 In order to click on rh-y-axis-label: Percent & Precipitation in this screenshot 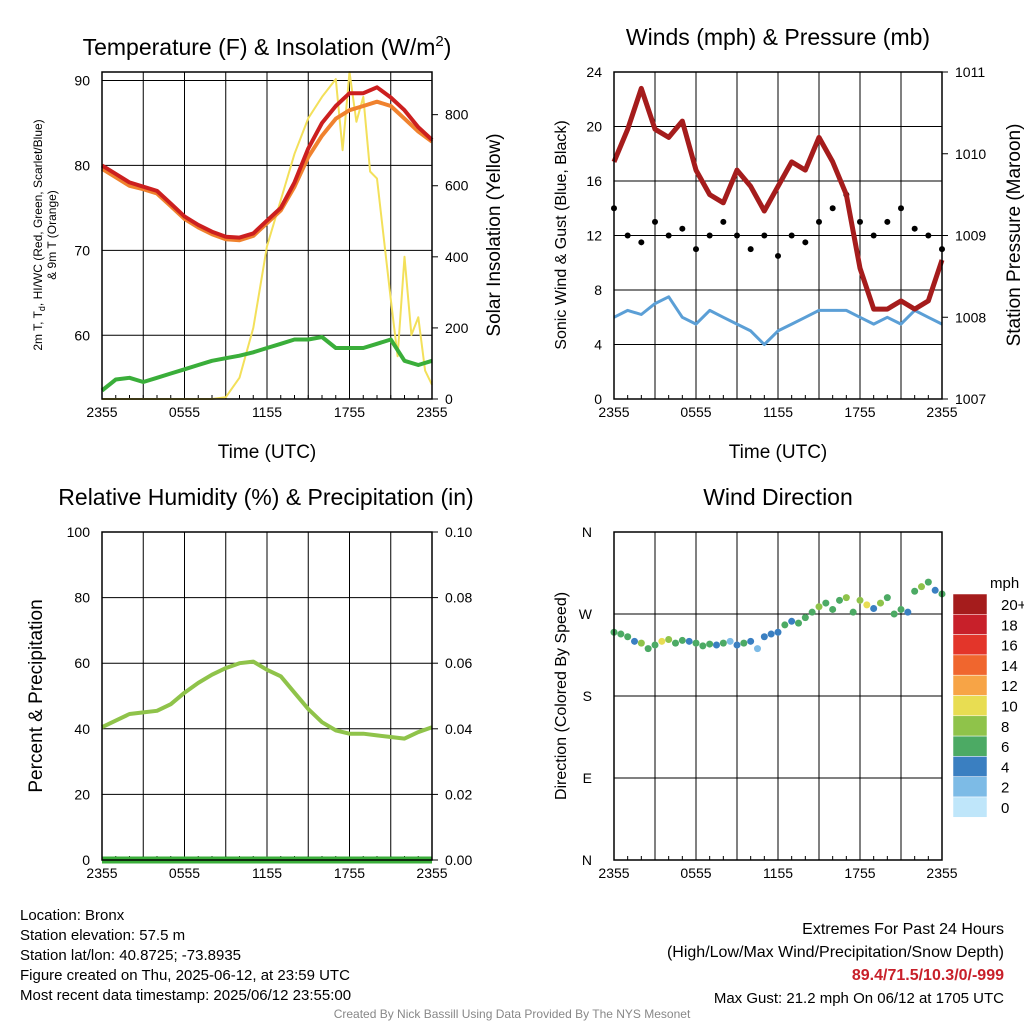, I will do `click(36, 695)`.